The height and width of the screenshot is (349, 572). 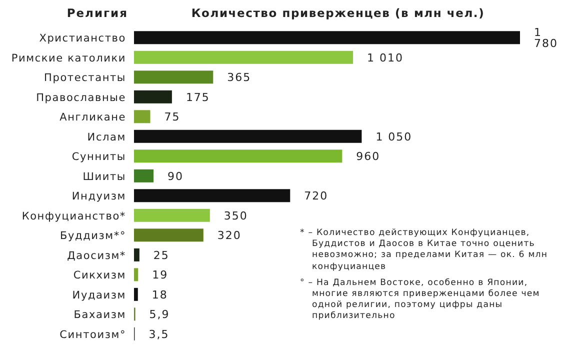 I want to click on data-label: 960, so click(x=368, y=157).